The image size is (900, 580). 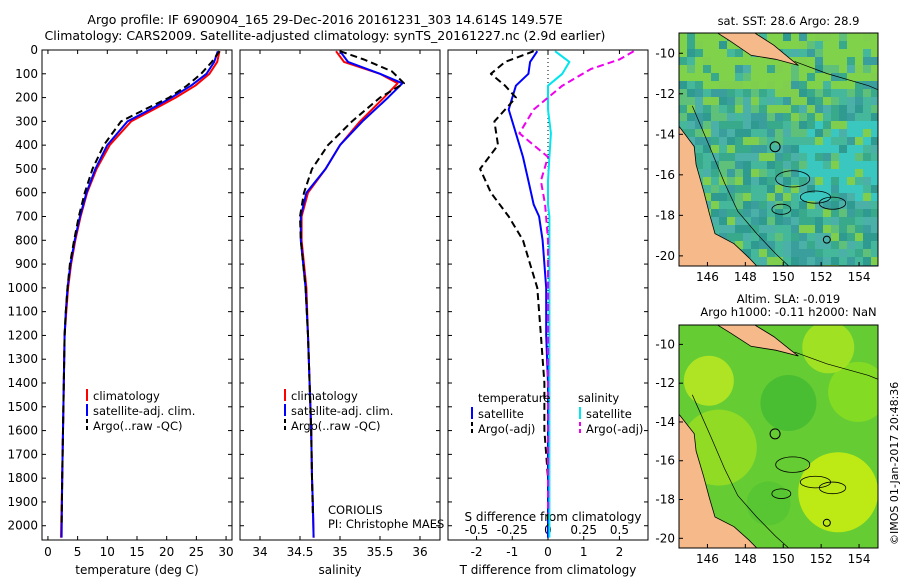 What do you see at coordinates (553, 517) in the screenshot?
I see `x2-axis-label: S difference from climatology` at bounding box center [553, 517].